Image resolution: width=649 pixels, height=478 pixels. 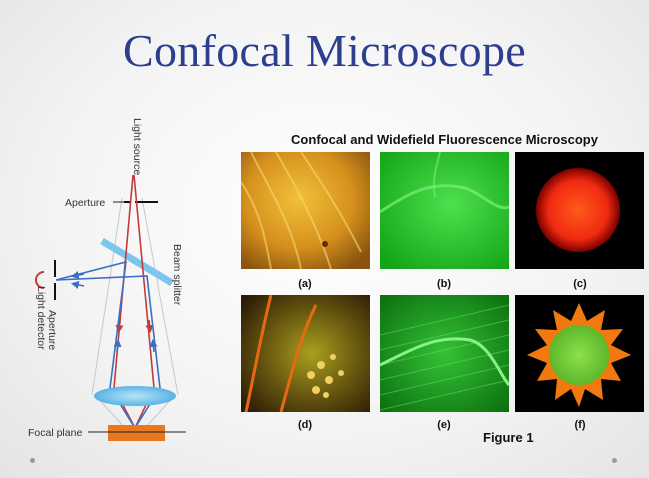 What do you see at coordinates (508, 437) in the screenshot?
I see `figure-caption: Figure 1` at bounding box center [508, 437].